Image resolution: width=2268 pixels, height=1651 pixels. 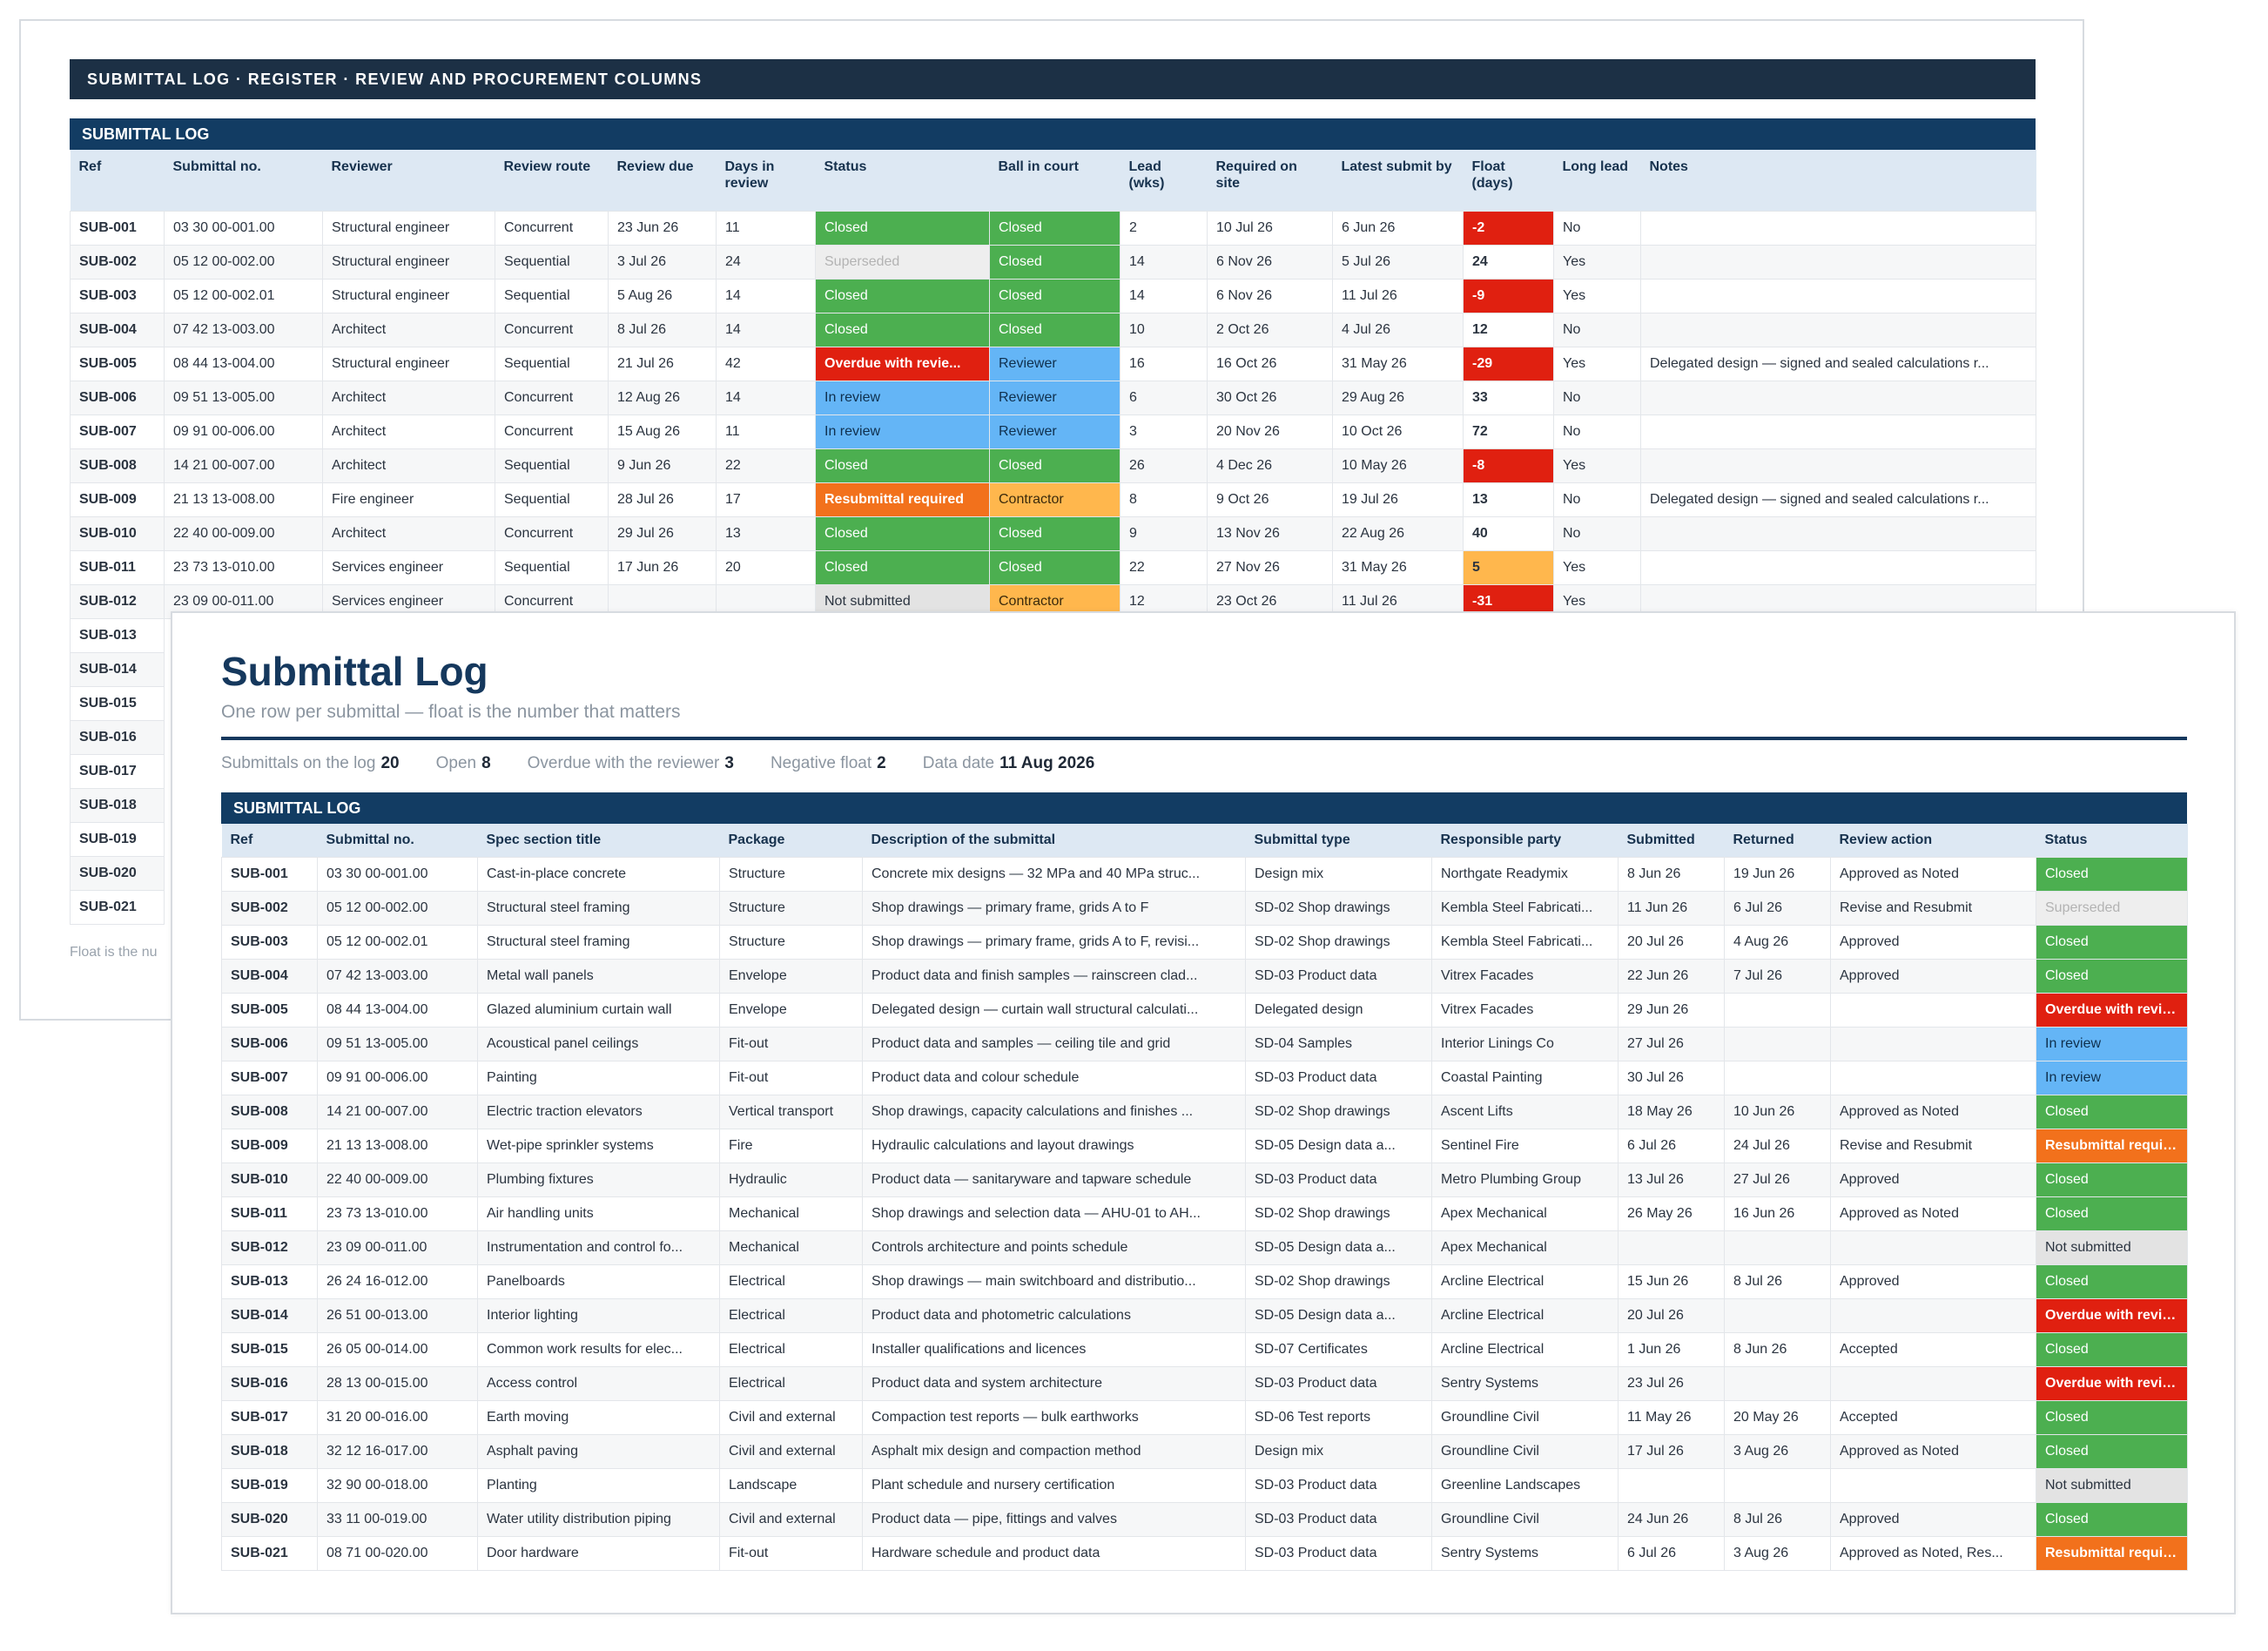 I want to click on desc-cell: Installer qualifications and licences, so click(x=1054, y=1349).